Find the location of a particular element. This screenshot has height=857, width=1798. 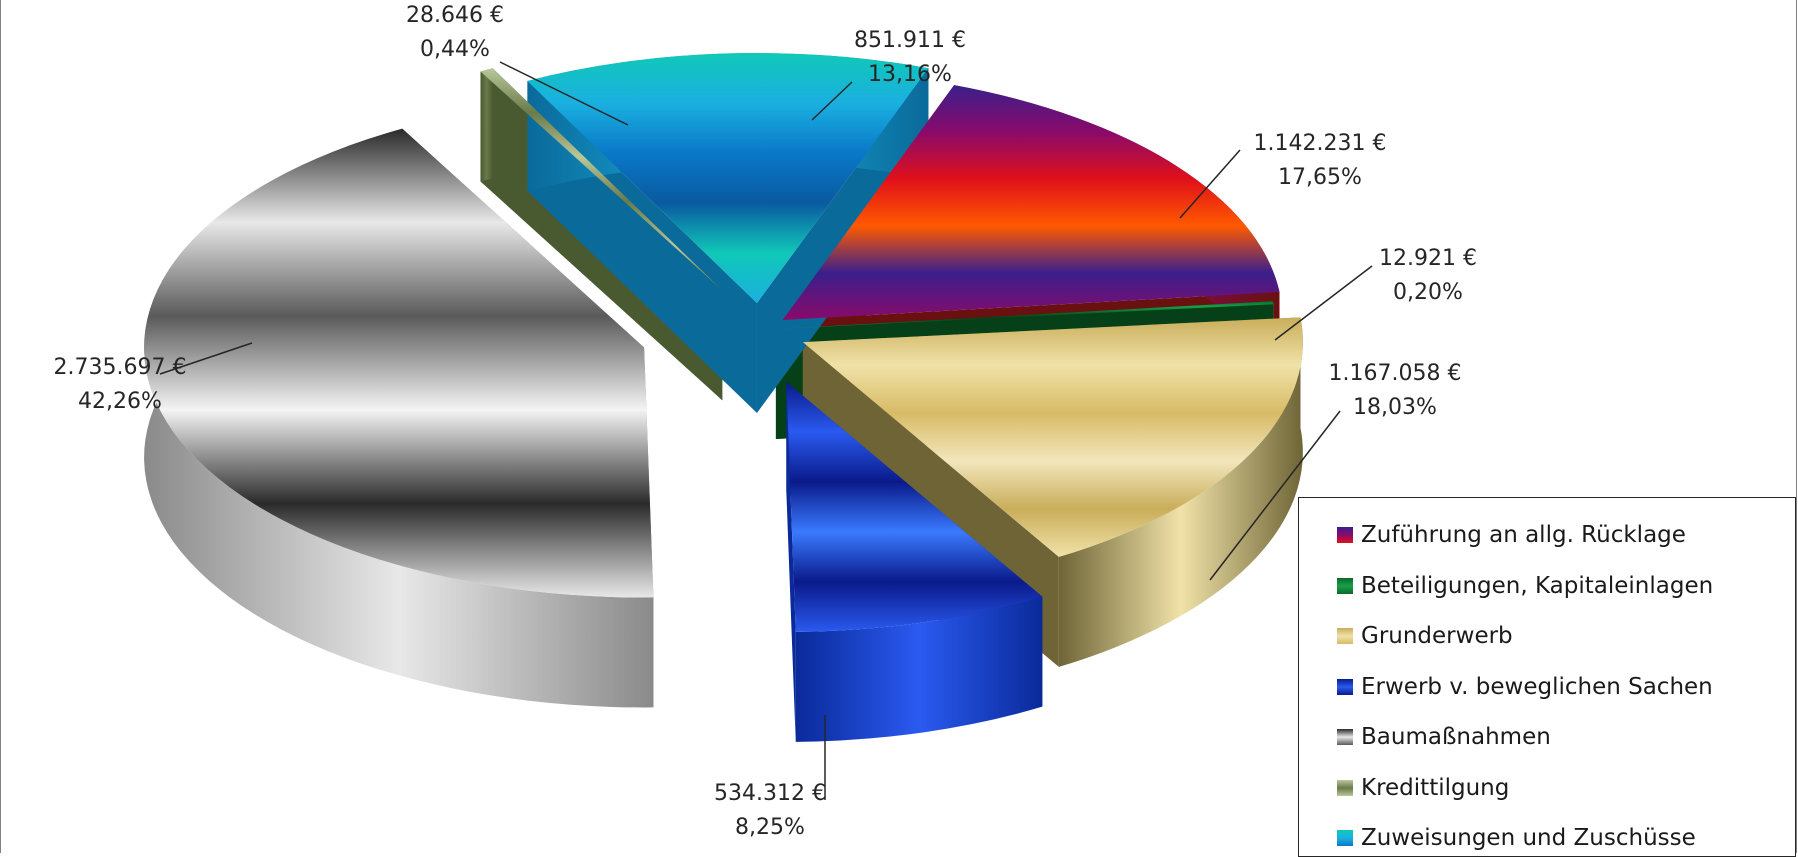

data-label-percent: 0,44% is located at coordinates (455, 49).